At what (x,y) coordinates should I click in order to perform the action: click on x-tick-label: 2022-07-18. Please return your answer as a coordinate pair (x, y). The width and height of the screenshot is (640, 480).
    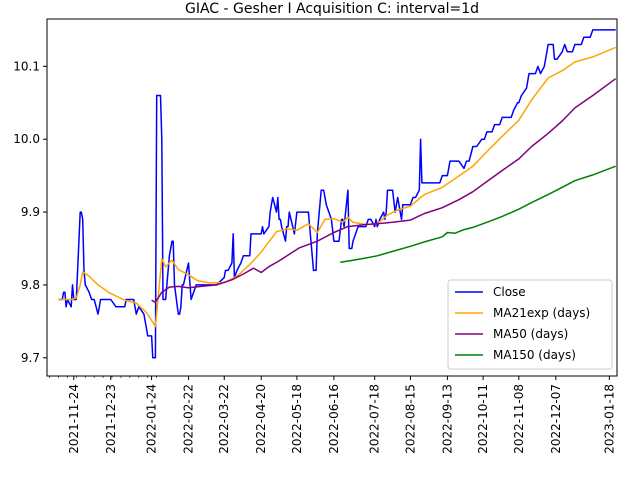
    Looking at the image, I should click on (375, 419).